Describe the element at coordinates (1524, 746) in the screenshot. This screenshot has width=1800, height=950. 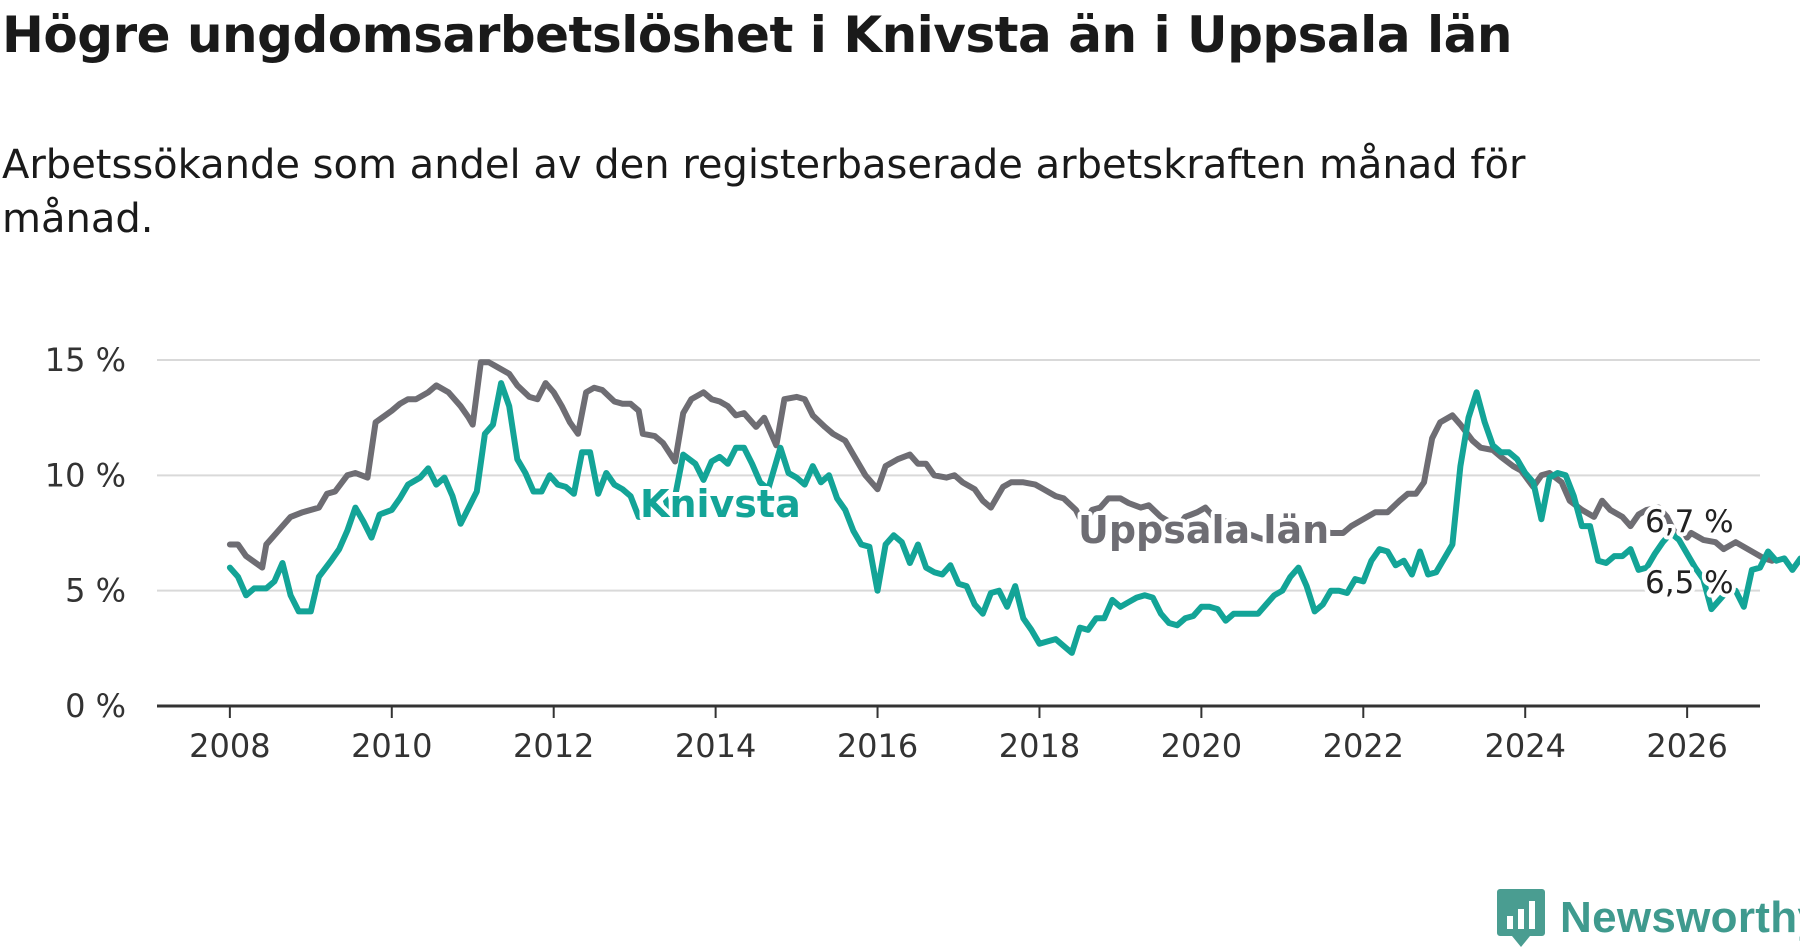
I see `x-tick-label: 2024` at that location.